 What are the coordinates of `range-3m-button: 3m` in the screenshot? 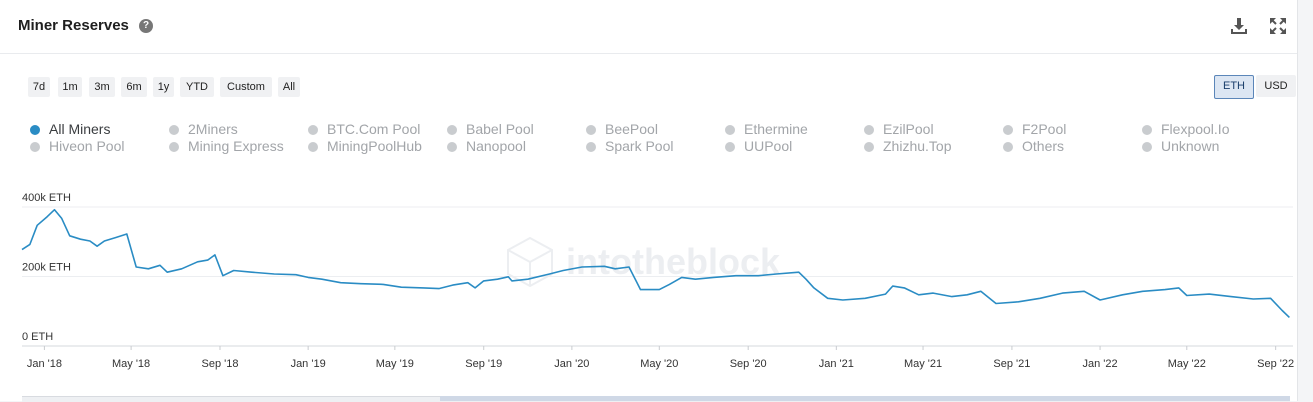 It's located at (102, 87).